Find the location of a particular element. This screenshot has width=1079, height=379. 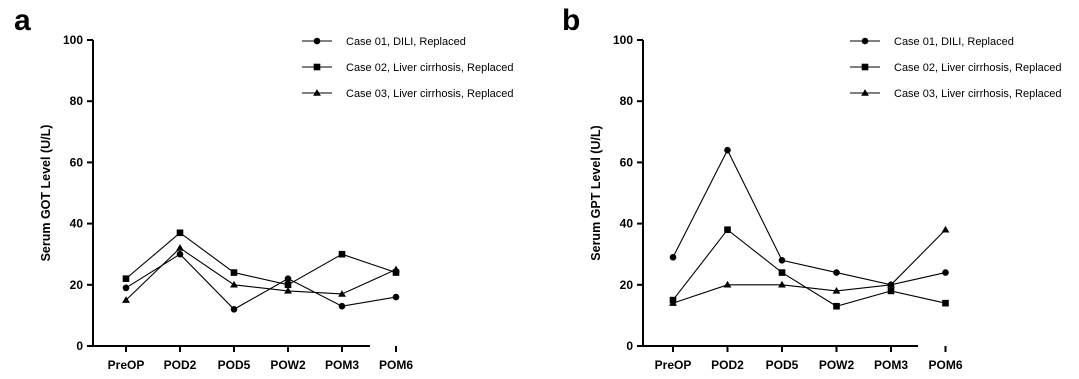

panel-label: b is located at coordinates (571, 20).